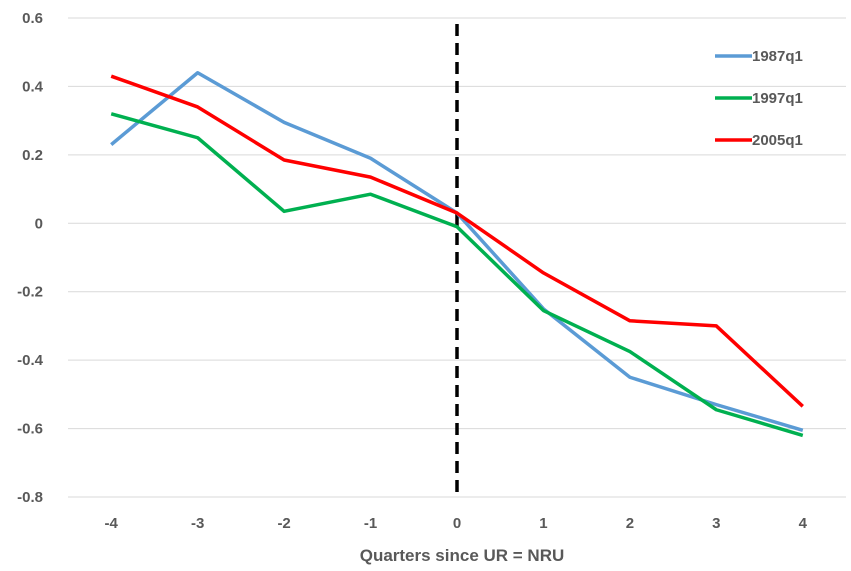 The width and height of the screenshot is (851, 571). What do you see at coordinates (33, 86) in the screenshot?
I see `y-tick-label: 0.4` at bounding box center [33, 86].